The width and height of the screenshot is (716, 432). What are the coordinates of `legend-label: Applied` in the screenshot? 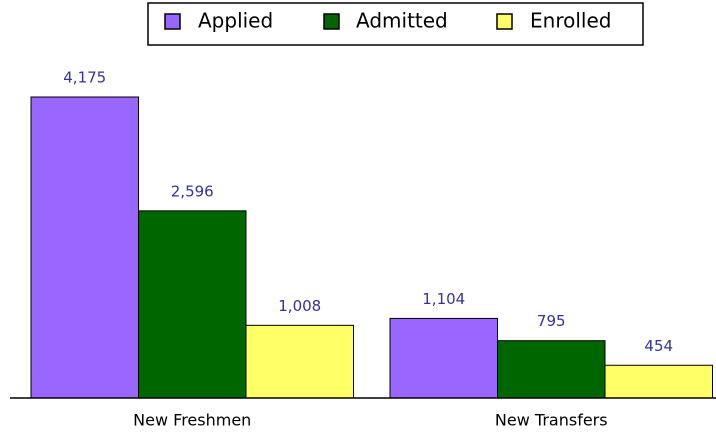 It's located at (235, 21).